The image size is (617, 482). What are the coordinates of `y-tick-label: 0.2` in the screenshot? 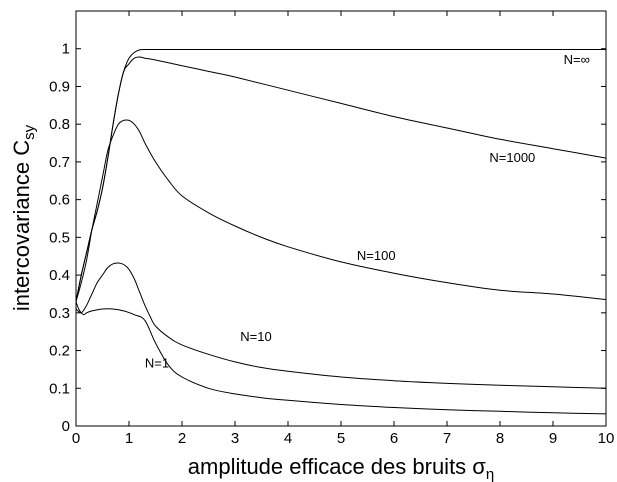 It's located at (59, 351).